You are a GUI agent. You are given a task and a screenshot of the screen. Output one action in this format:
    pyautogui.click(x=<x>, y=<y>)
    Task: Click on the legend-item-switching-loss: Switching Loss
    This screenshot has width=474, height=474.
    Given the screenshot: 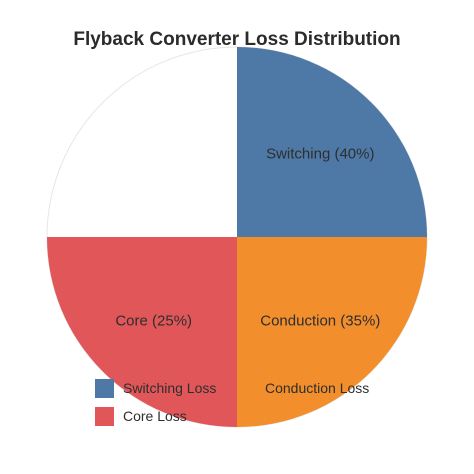 What is the action you would take?
    pyautogui.click(x=155, y=388)
    